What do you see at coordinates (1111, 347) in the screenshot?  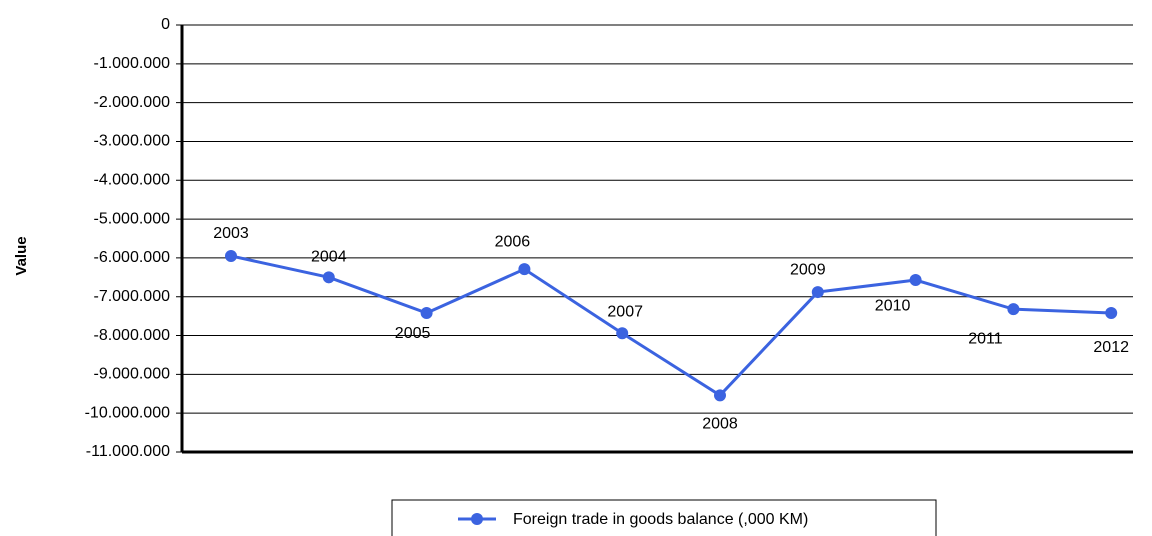 I see `point-label: 2012` at bounding box center [1111, 347].